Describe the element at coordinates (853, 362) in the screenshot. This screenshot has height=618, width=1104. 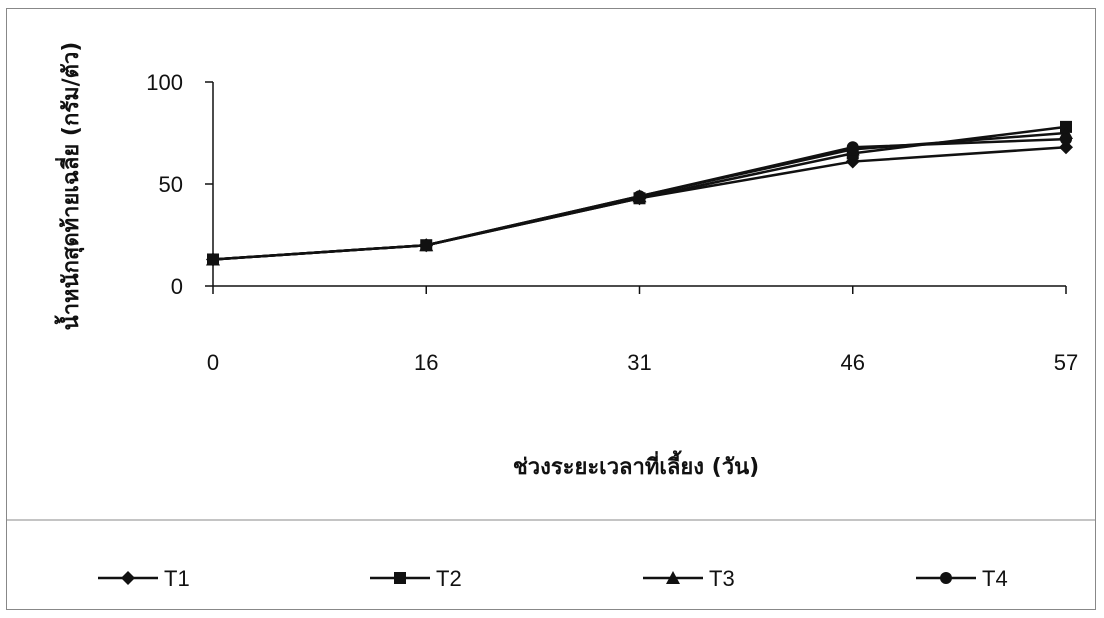
I see `x-tick-label: 46` at that location.